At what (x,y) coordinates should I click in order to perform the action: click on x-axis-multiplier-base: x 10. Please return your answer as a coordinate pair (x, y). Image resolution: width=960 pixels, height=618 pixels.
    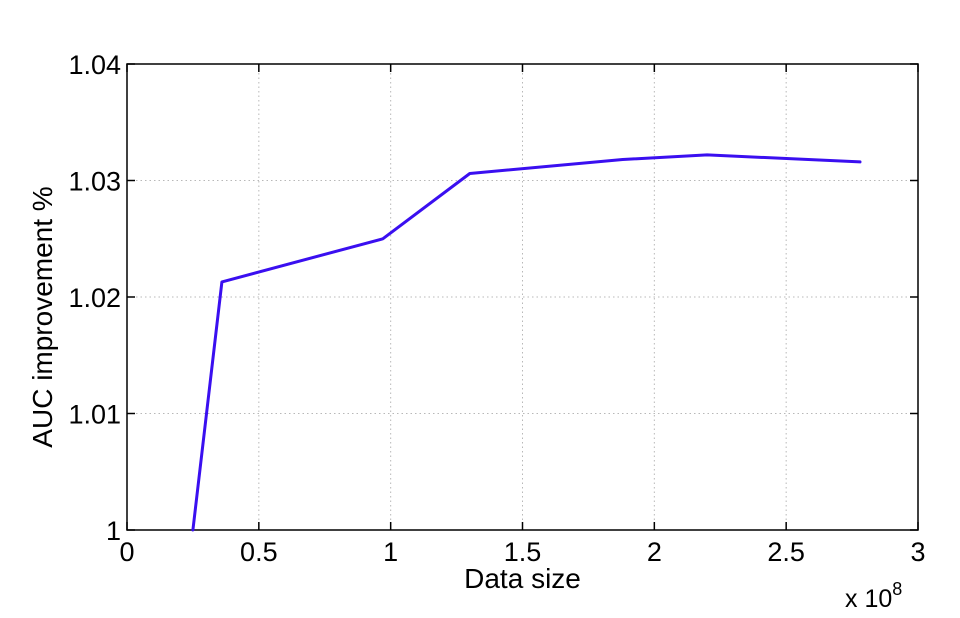
    Looking at the image, I should click on (868, 599).